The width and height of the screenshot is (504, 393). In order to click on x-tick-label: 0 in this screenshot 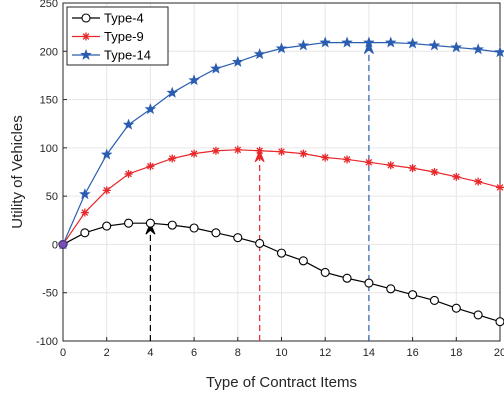, I will do `click(63, 353)`.